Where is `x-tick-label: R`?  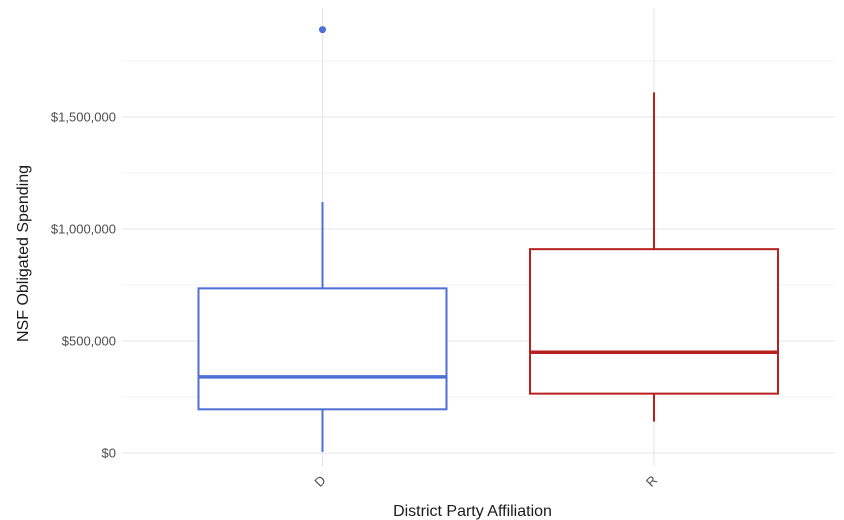 x-tick-label: R is located at coordinates (651, 481).